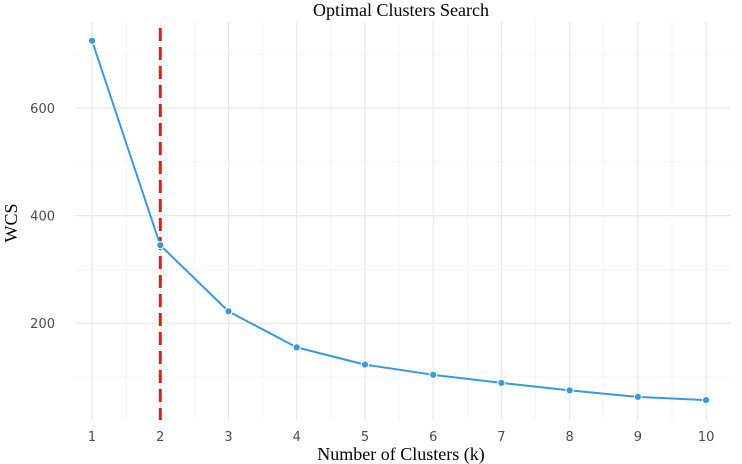 This screenshot has width=742, height=464. Describe the element at coordinates (42, 324) in the screenshot. I see `y-tick-label: 200` at that location.